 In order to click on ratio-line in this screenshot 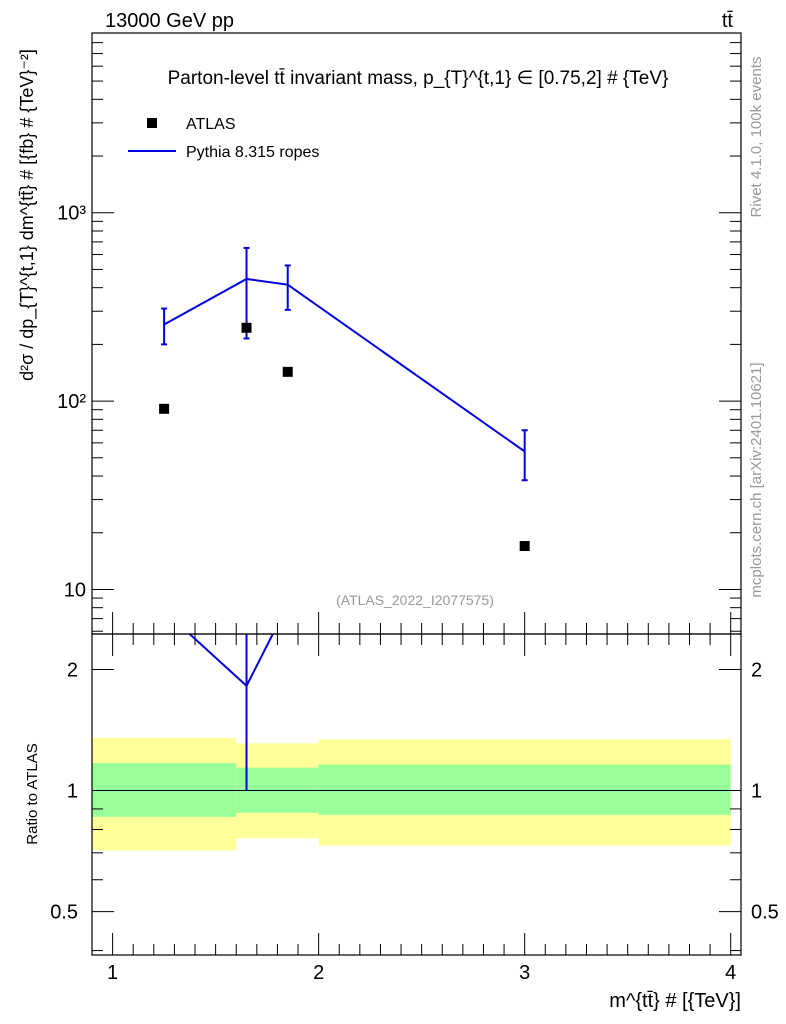, I will do `click(231, 661)`.